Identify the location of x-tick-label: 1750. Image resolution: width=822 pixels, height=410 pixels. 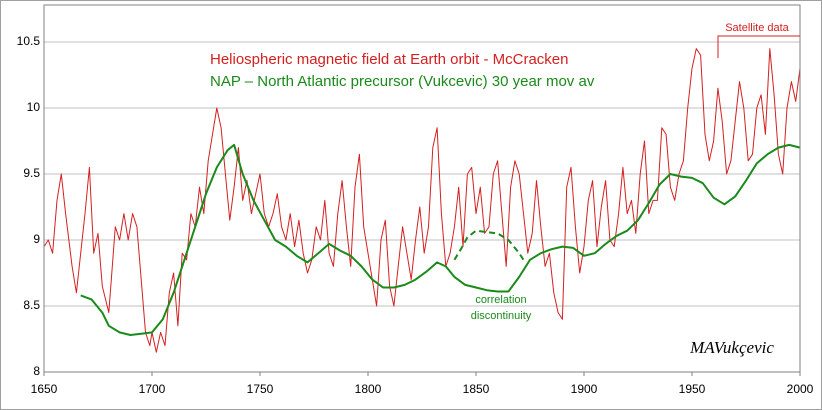
(260, 389).